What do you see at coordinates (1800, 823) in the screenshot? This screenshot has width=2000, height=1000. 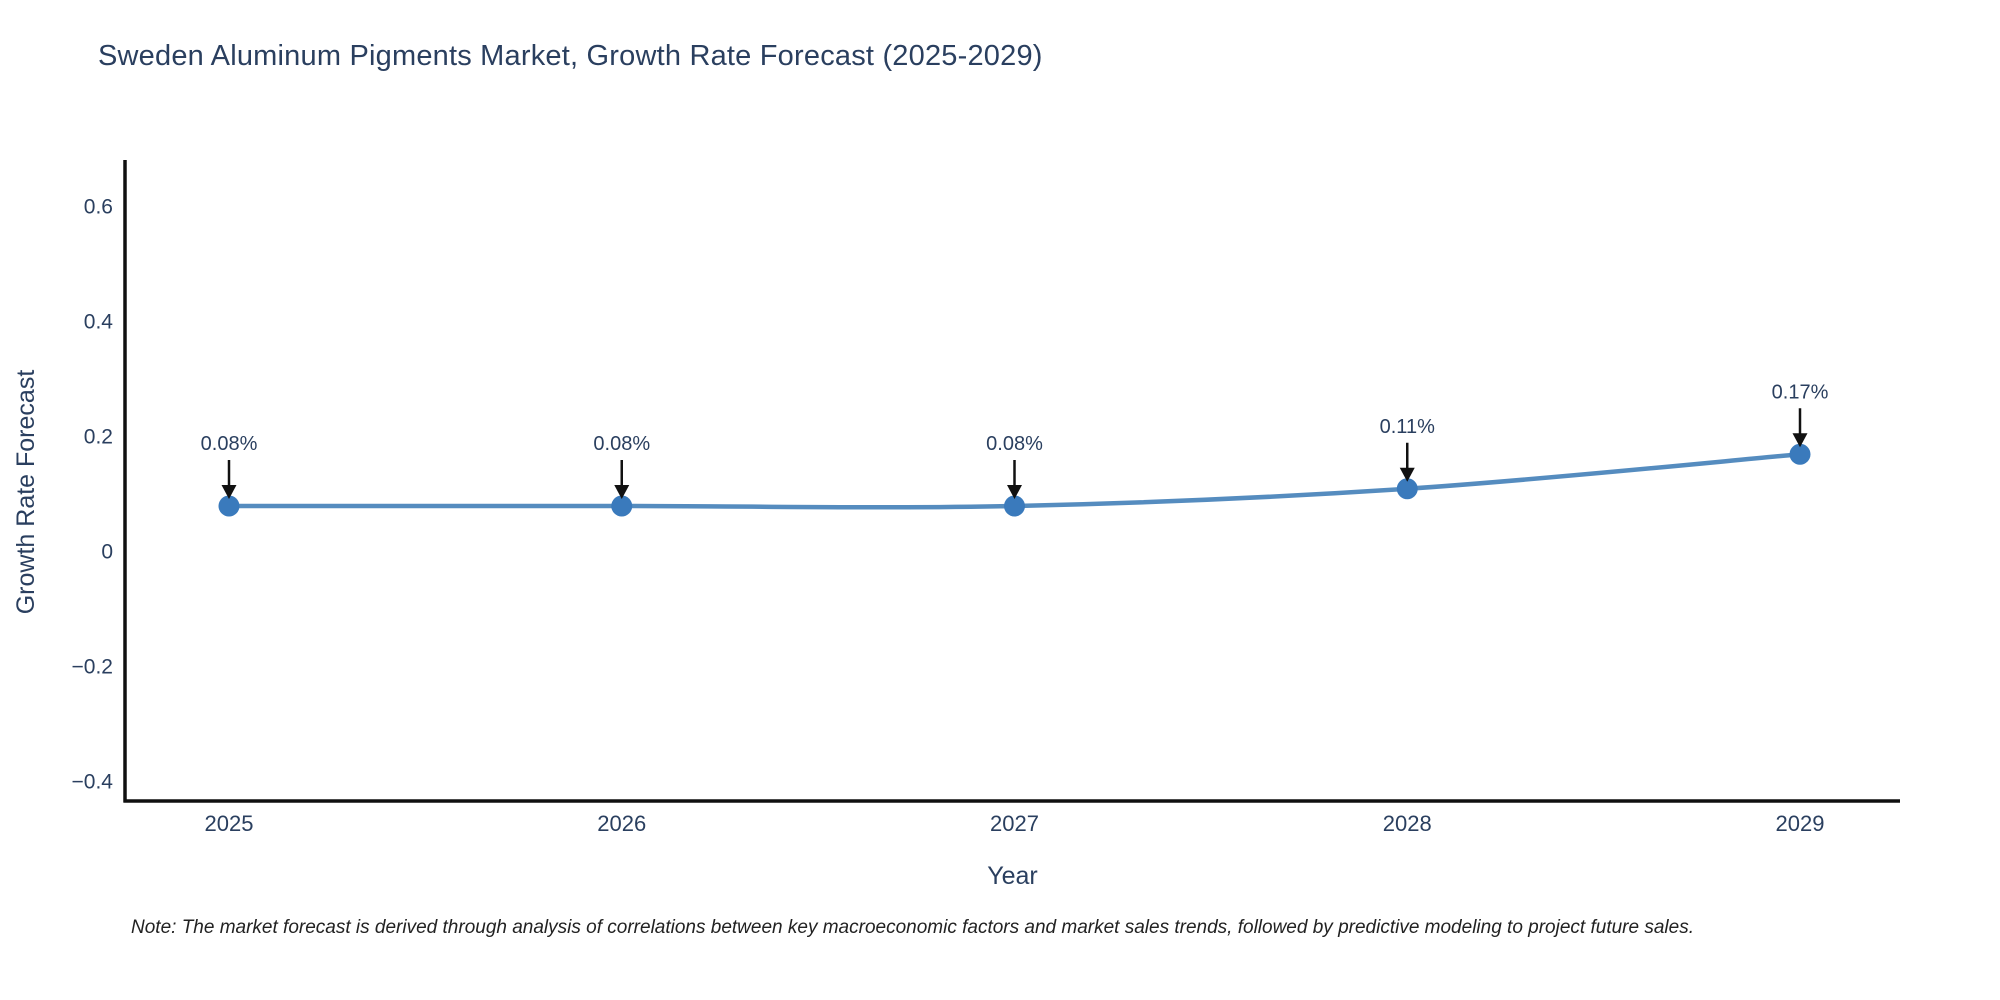 I see `x-tick-label: 2029` at bounding box center [1800, 823].